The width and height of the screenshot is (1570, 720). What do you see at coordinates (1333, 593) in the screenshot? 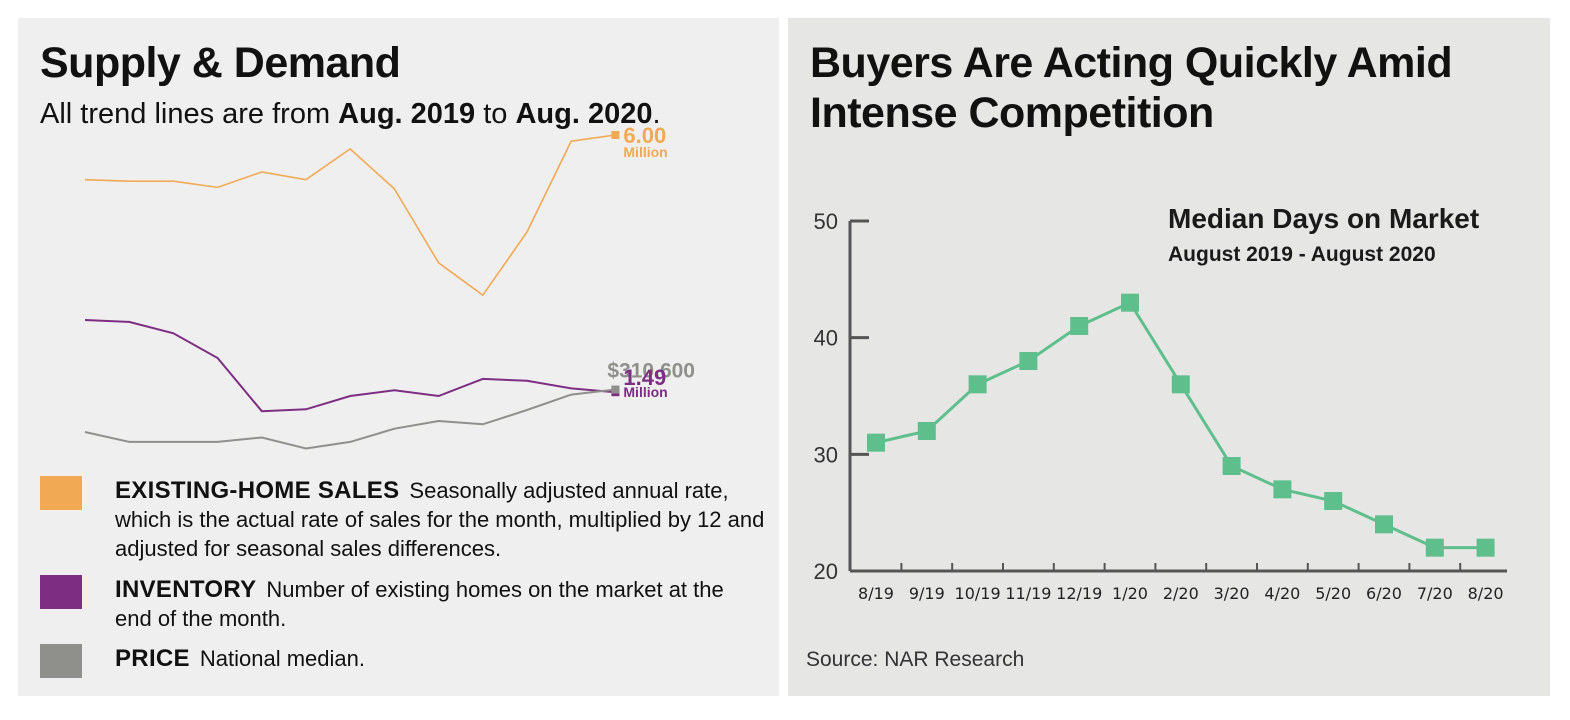
I see `x-tick-label: 5/20` at bounding box center [1333, 593].